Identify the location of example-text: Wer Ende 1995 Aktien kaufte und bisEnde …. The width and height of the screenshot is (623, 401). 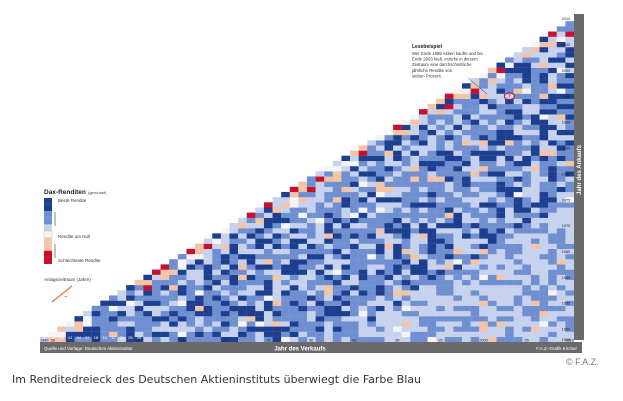
(447, 64).